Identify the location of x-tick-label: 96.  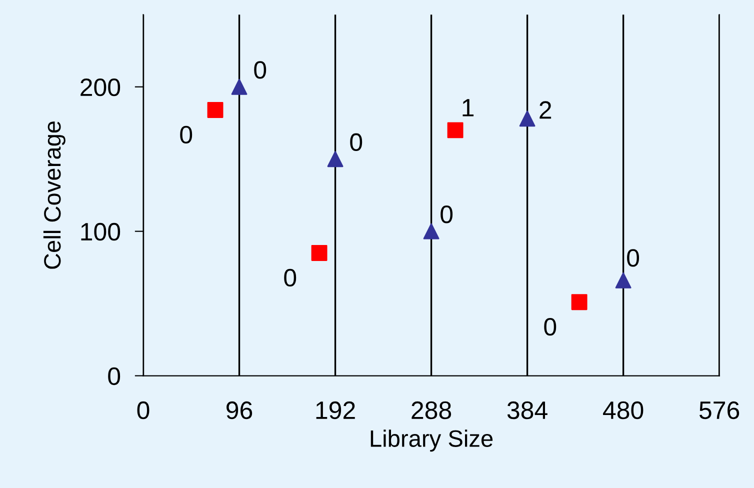
(239, 410).